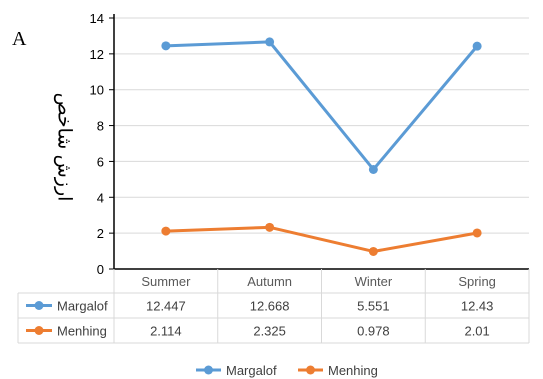 The width and height of the screenshot is (543, 379). Describe the element at coordinates (100, 161) in the screenshot. I see `y-tick-label: 6` at that location.